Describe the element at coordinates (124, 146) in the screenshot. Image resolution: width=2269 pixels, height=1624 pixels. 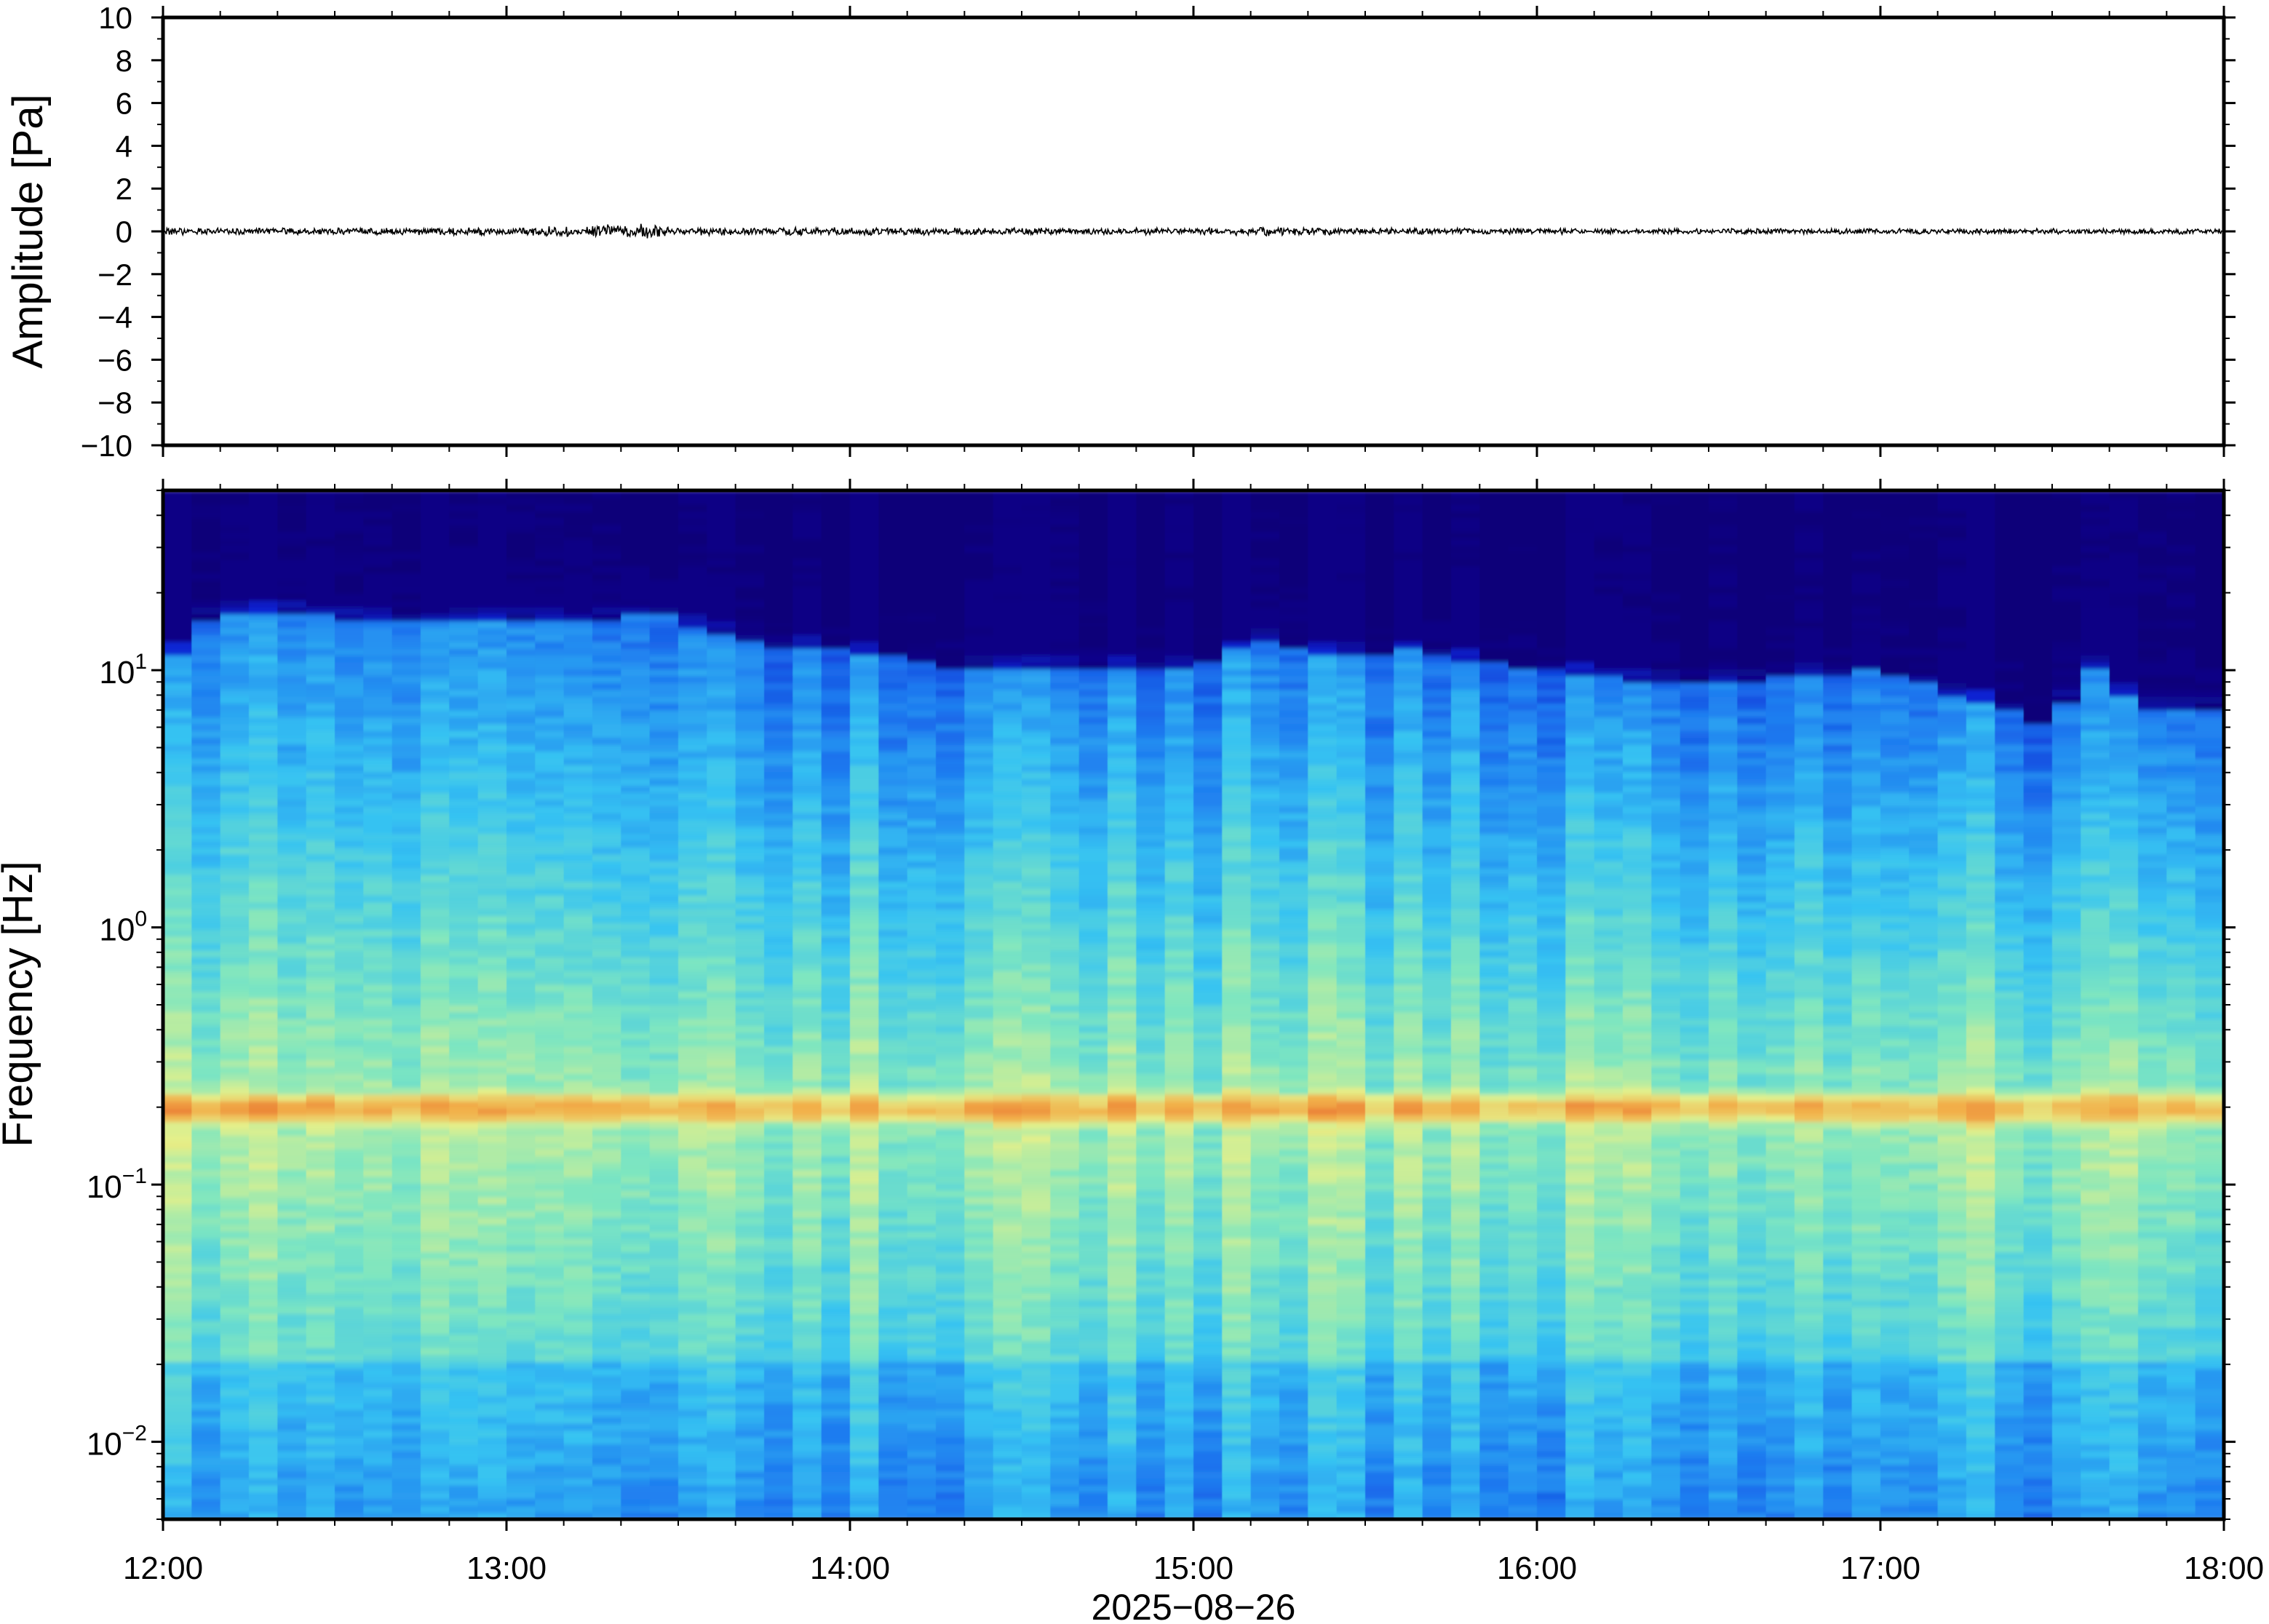
I see `amplitude-tick-label: 4` at that location.